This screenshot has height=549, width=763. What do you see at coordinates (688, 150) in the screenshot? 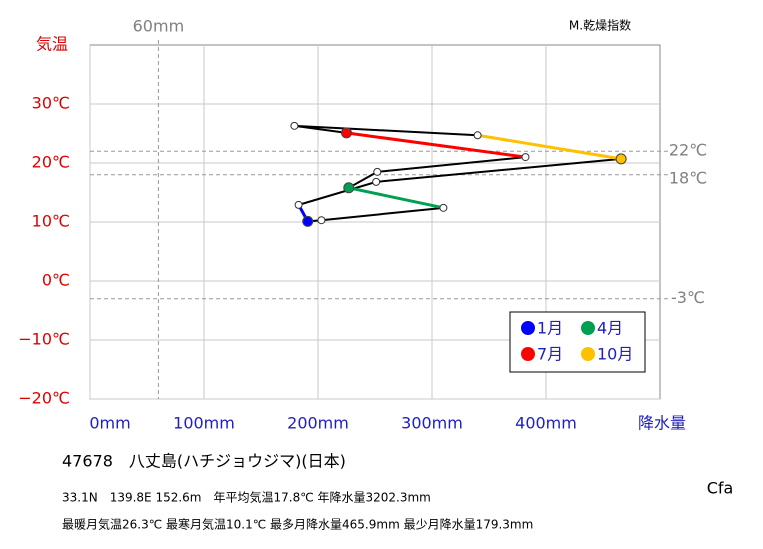
I see `reference-label: 22℃` at bounding box center [688, 150].